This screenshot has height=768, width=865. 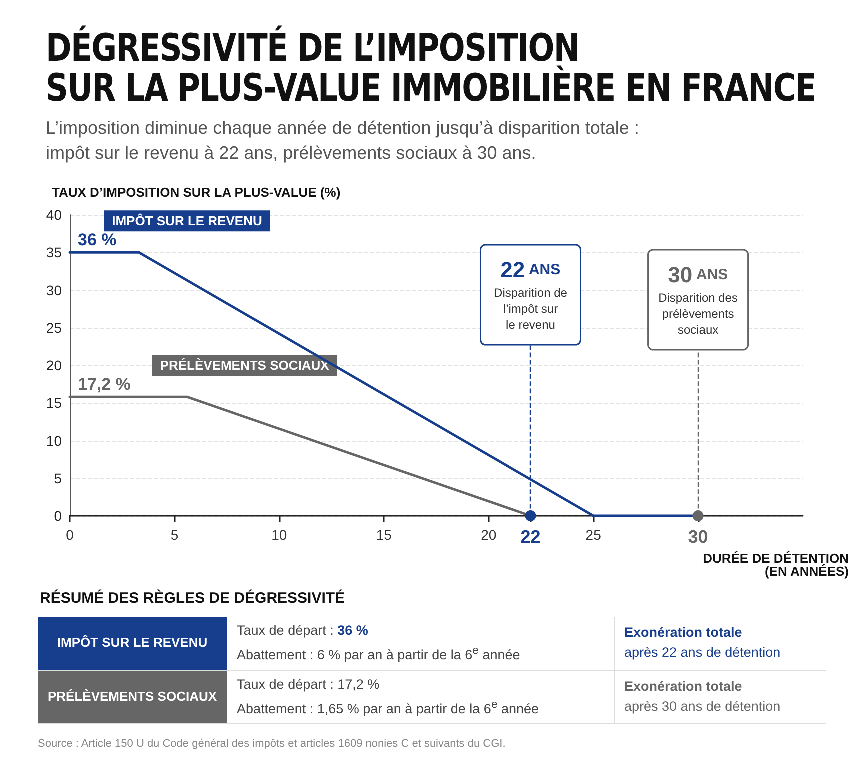 I want to click on x-tick-label: 25, so click(x=594, y=535).